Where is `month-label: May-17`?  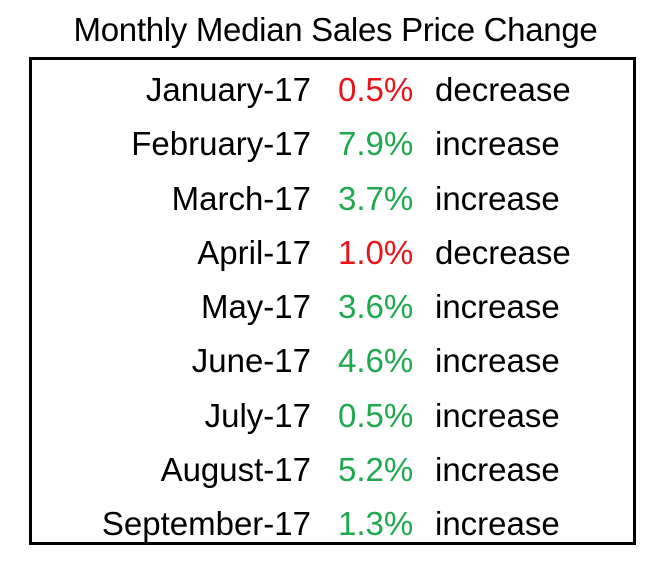
month-label: May-17 is located at coordinates (255, 307).